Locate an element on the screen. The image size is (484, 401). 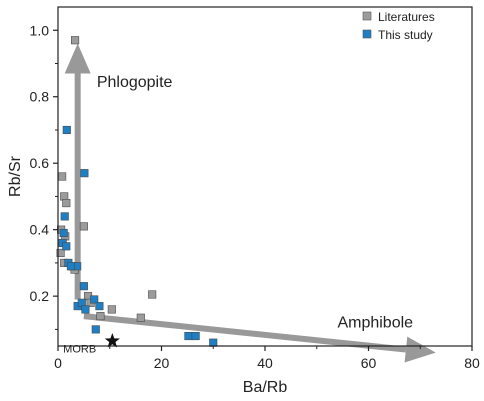
annotation-morb: MORB is located at coordinates (79, 350).